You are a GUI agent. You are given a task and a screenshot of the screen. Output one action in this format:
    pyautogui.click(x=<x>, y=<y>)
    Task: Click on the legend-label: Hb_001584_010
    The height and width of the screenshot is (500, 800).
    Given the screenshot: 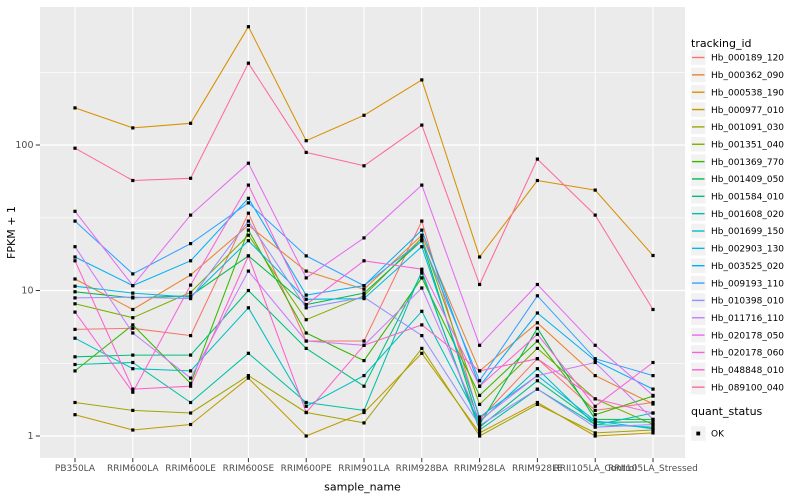 What is the action you would take?
    pyautogui.click(x=747, y=198)
    